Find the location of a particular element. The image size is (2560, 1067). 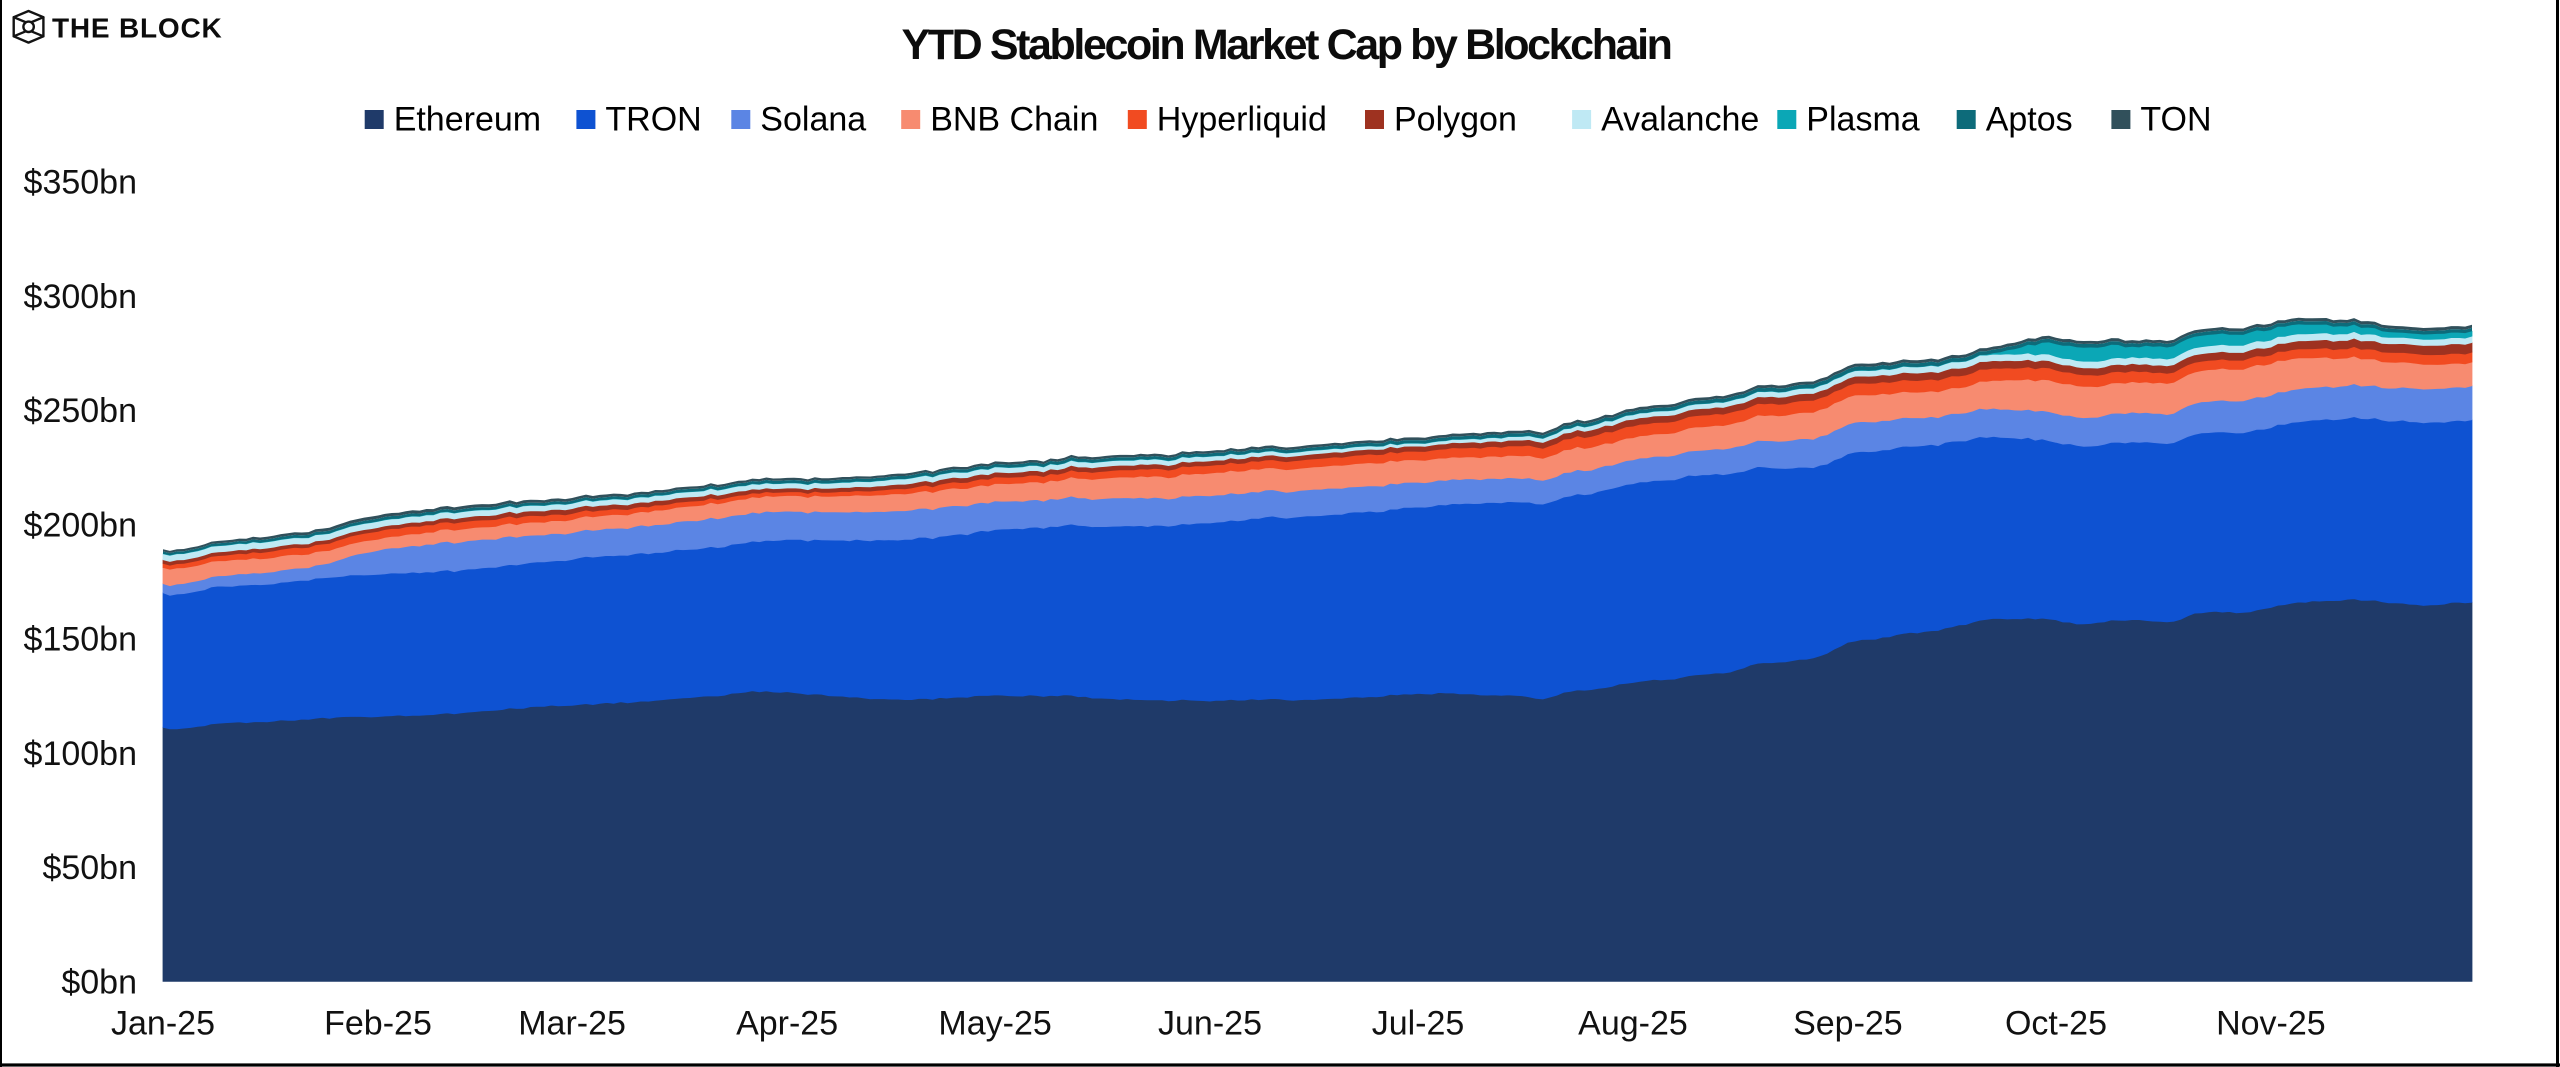

svg-text: Solana is located at coordinates (813, 120).